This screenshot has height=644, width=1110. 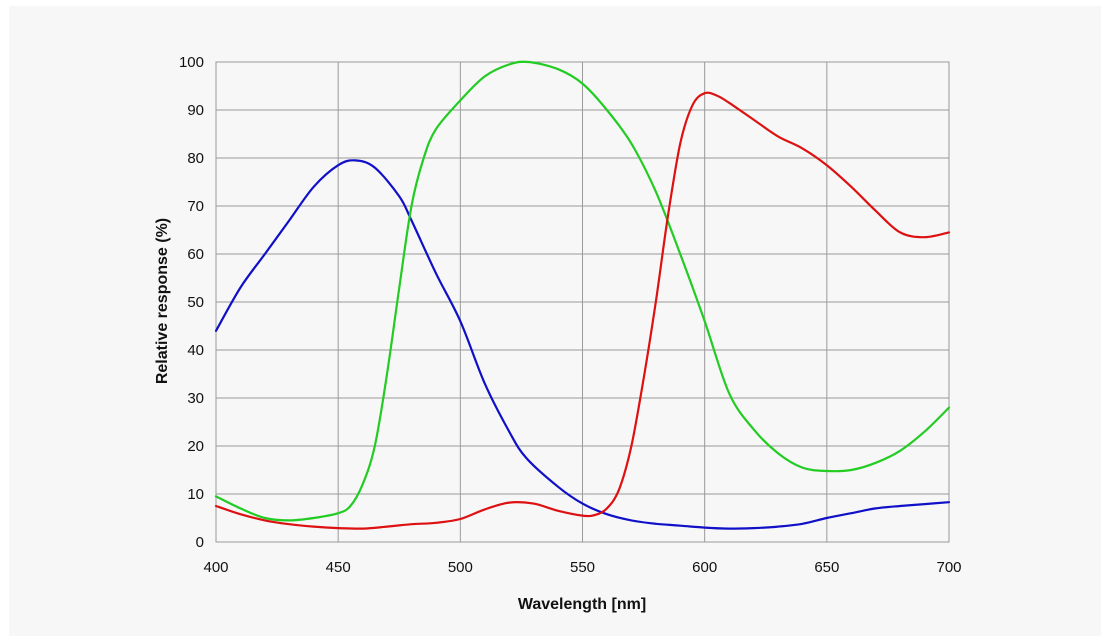 I want to click on y-tick-label: 50, so click(x=195, y=302).